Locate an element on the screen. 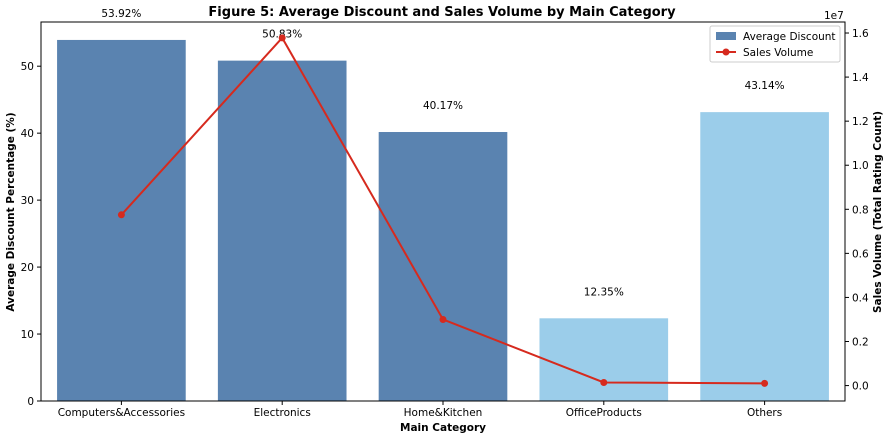 This screenshot has width=889, height=439. y2-tick-label-0: 0.0 is located at coordinates (860, 387).